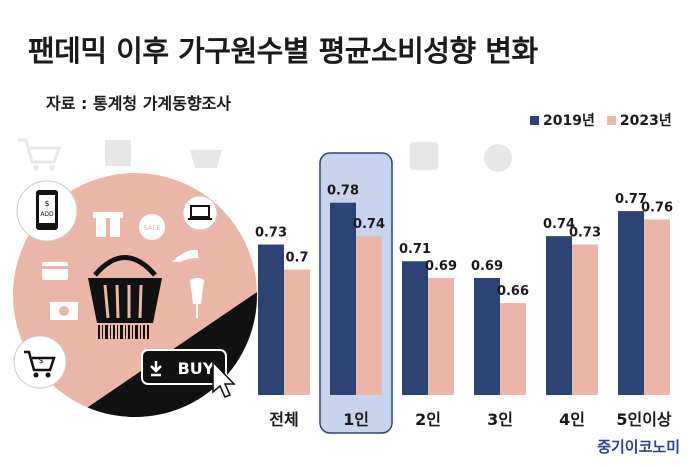  I want to click on data-label: 0.77, so click(631, 199).